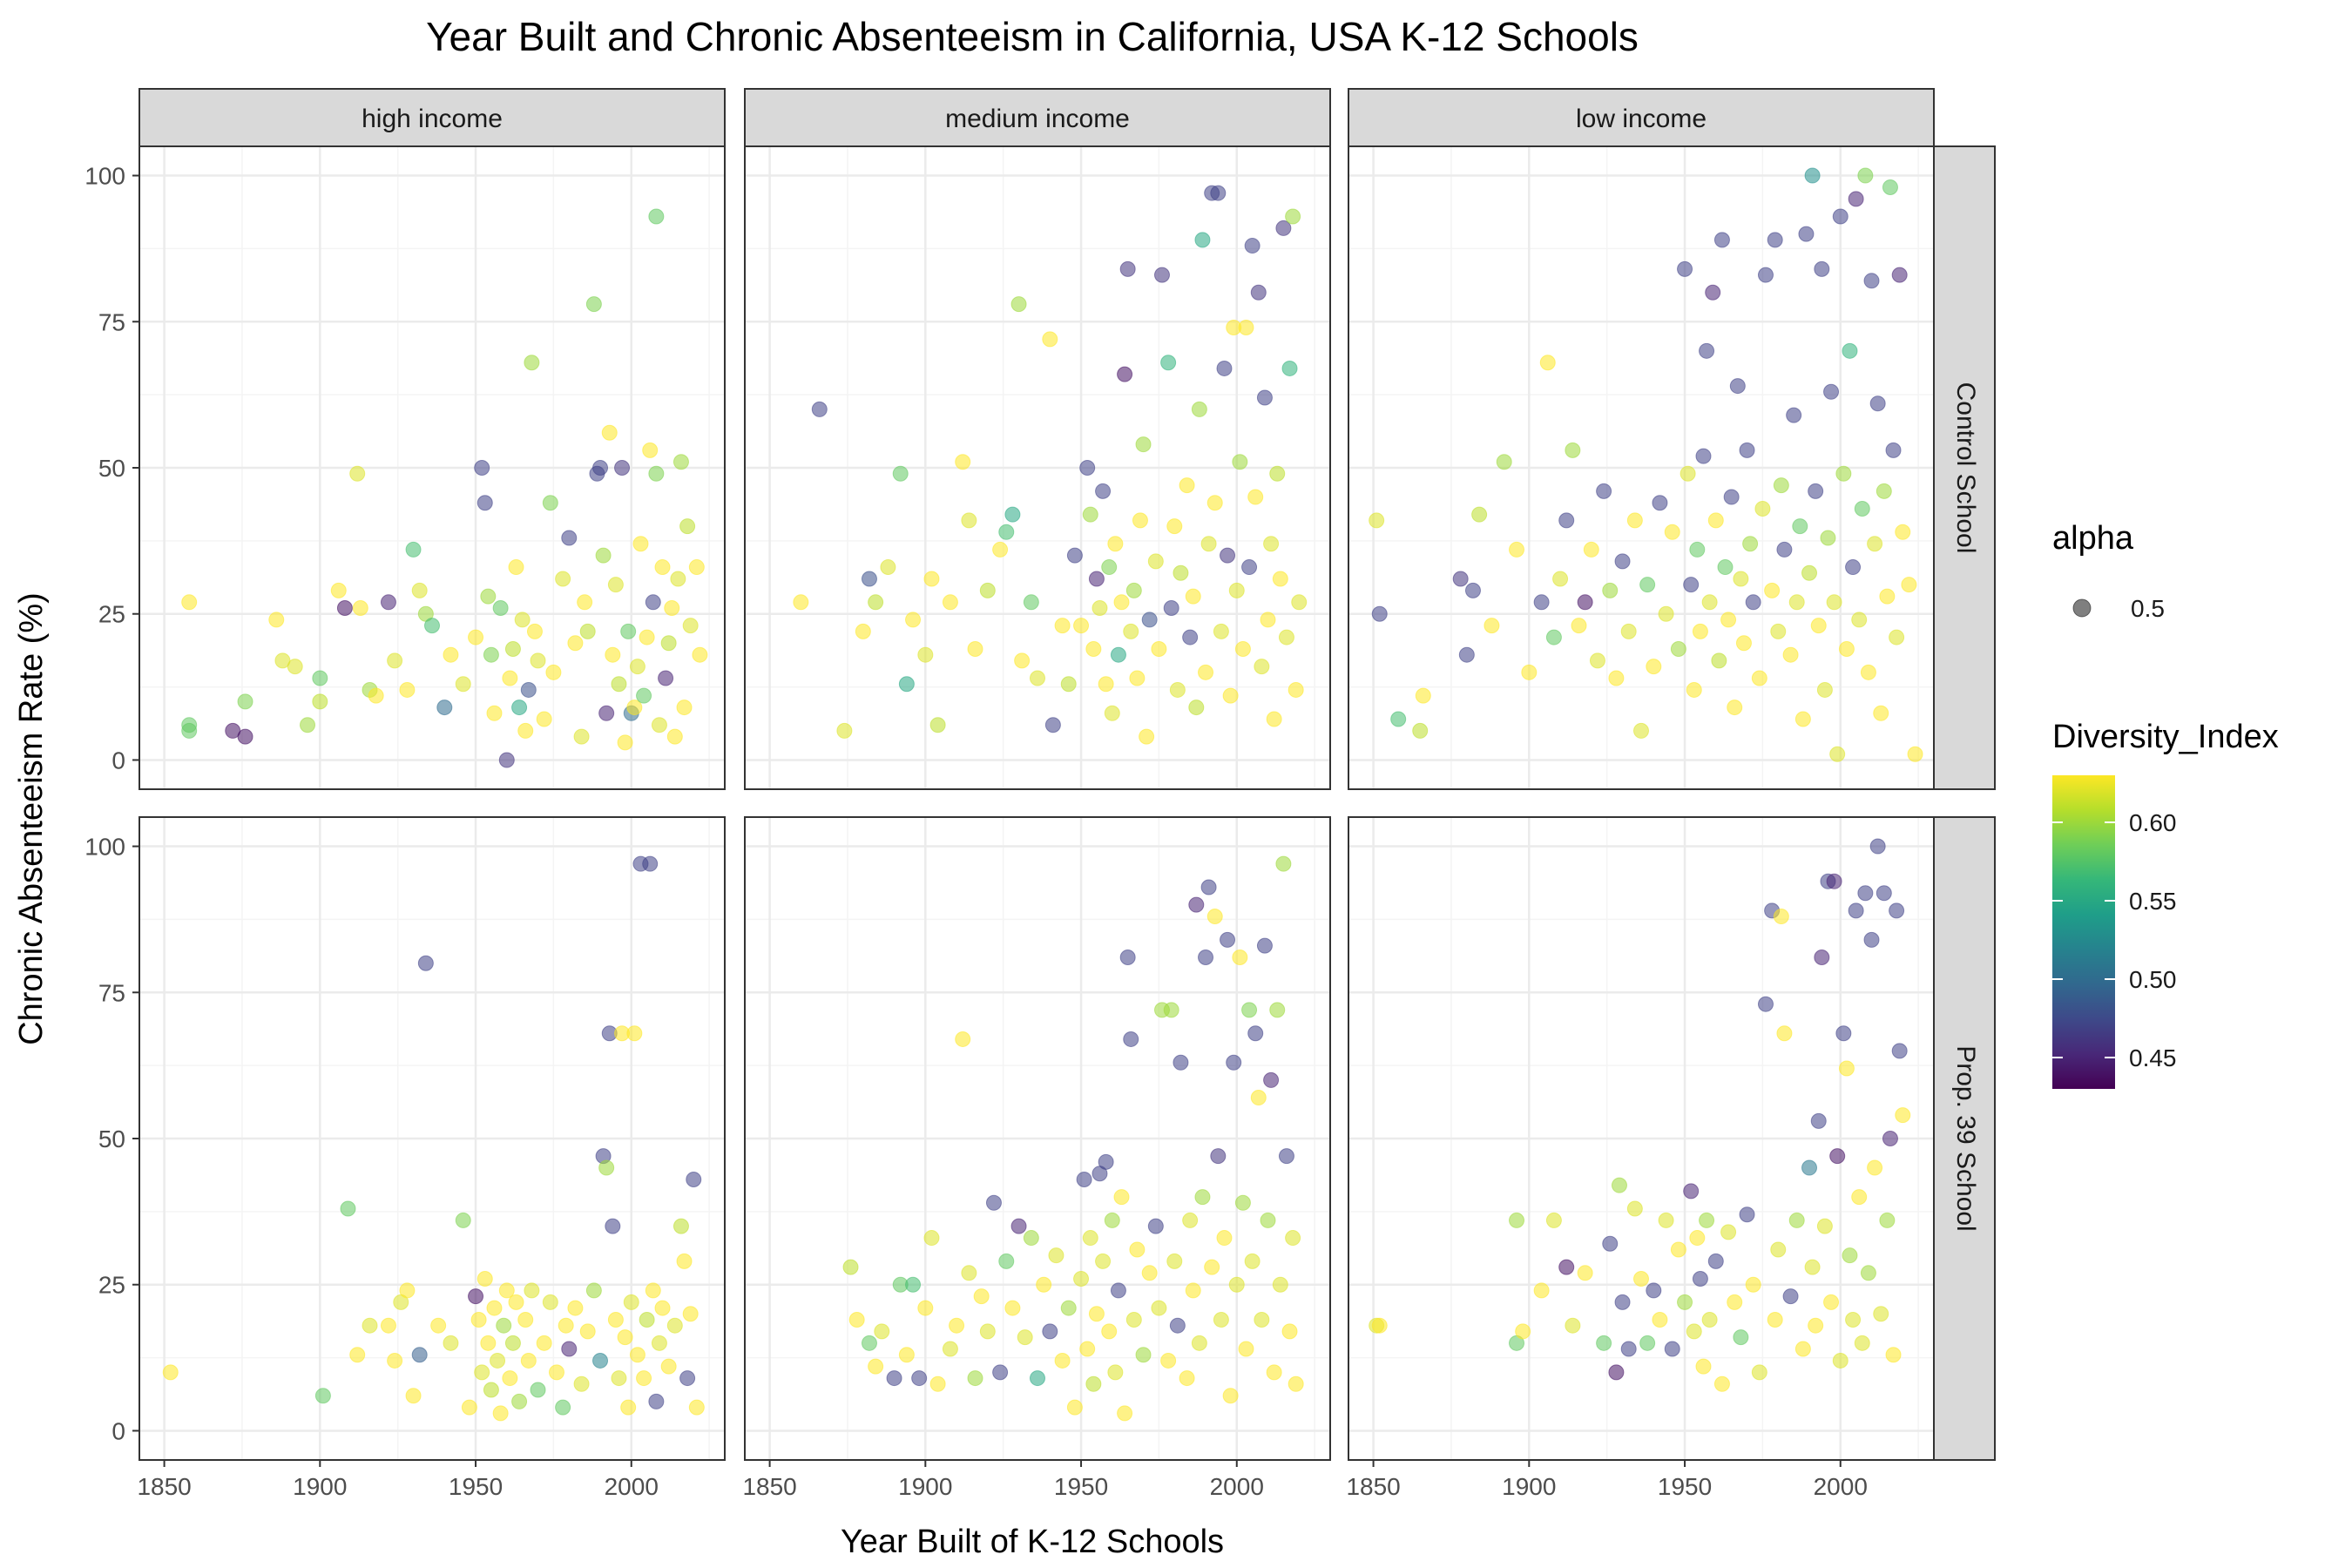  I want to click on x-tick-label: 1900, so click(320, 1487).